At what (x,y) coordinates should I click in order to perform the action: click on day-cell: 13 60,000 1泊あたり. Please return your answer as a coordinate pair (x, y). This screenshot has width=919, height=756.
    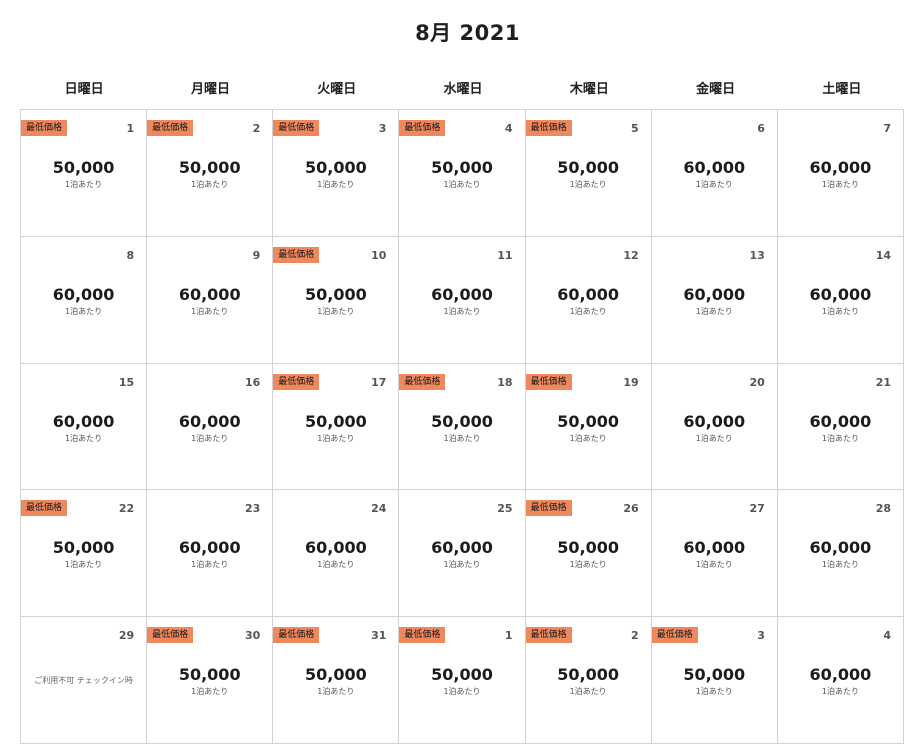
    Looking at the image, I should click on (714, 300).